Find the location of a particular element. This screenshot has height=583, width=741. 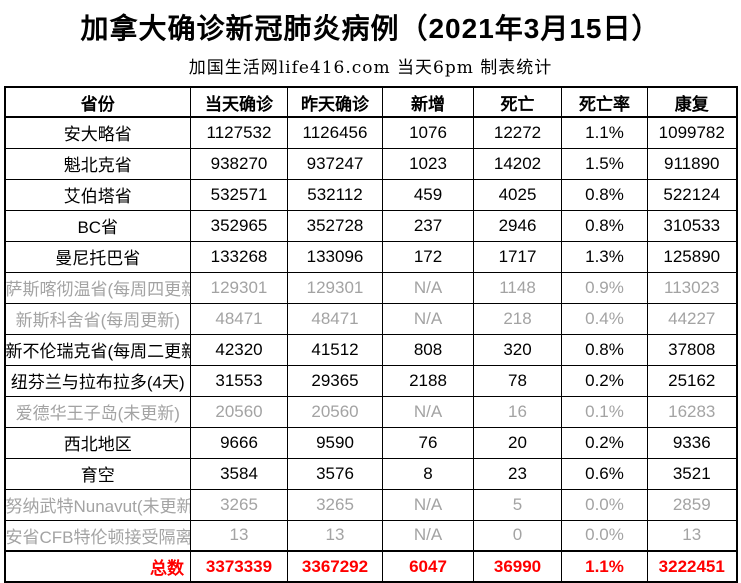

new-cases-cell: 1076 is located at coordinates (428, 132).